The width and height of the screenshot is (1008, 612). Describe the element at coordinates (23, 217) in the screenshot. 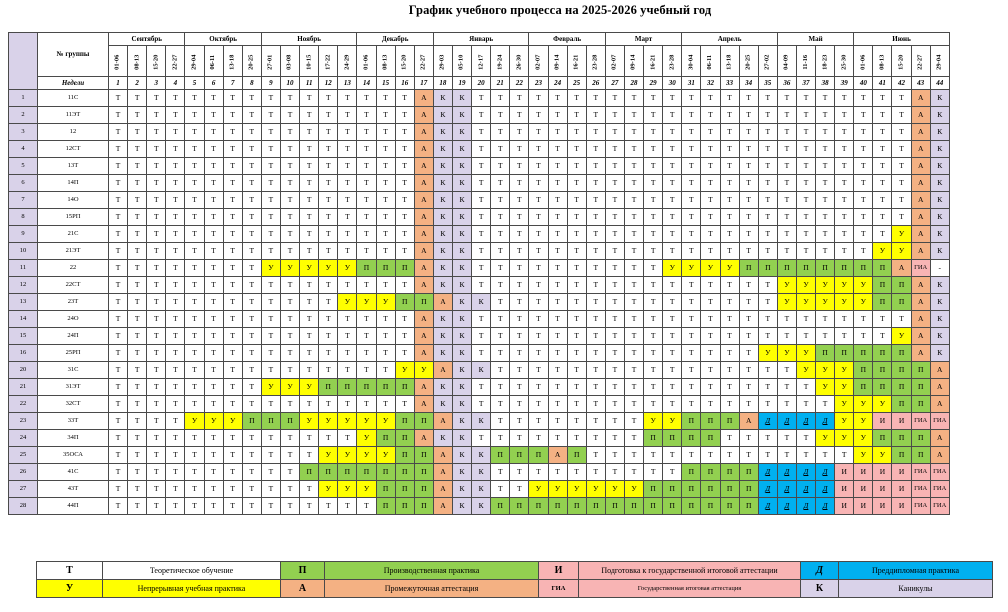

I see `row-number: 8` at that location.